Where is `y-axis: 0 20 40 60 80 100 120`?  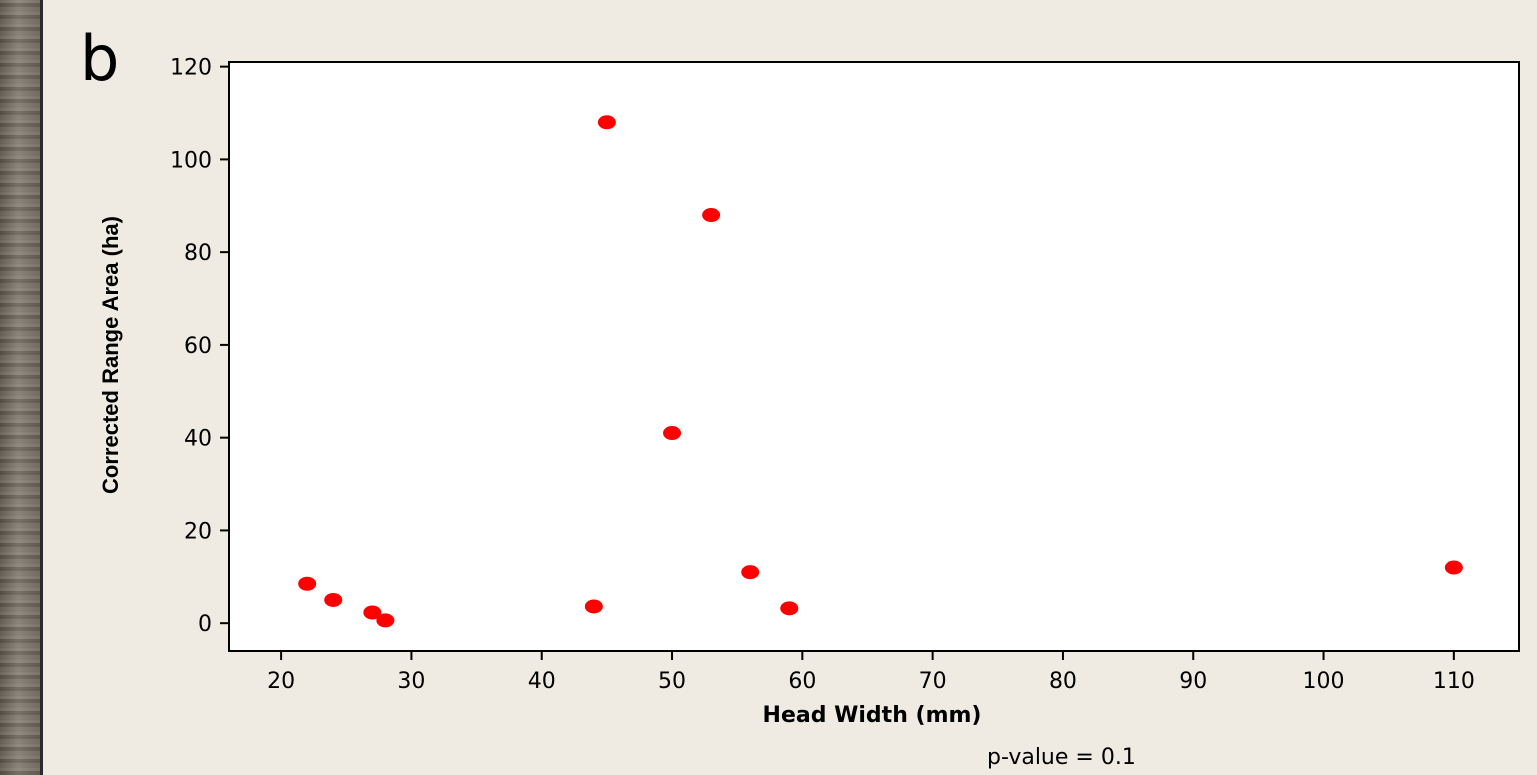 y-axis: 0 20 40 60 80 100 120 is located at coordinates (199, 346).